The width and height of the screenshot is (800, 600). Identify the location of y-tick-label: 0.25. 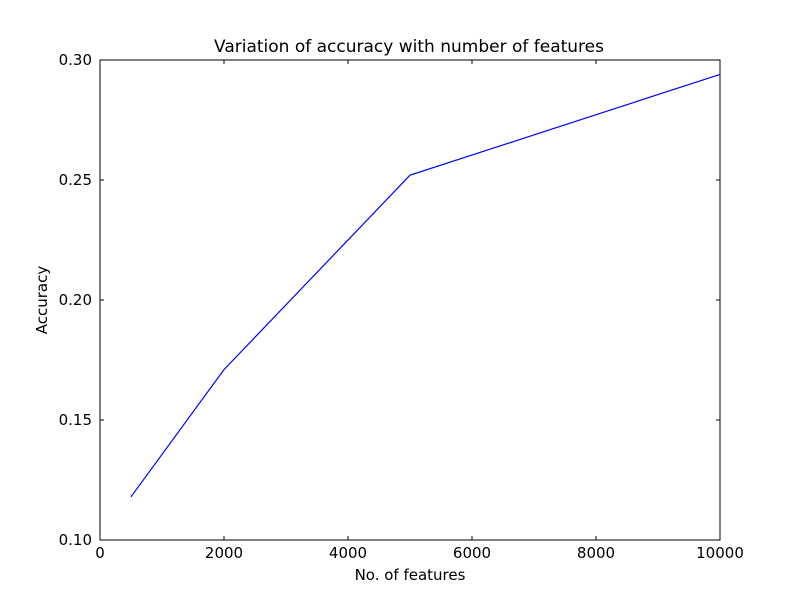
(75, 180).